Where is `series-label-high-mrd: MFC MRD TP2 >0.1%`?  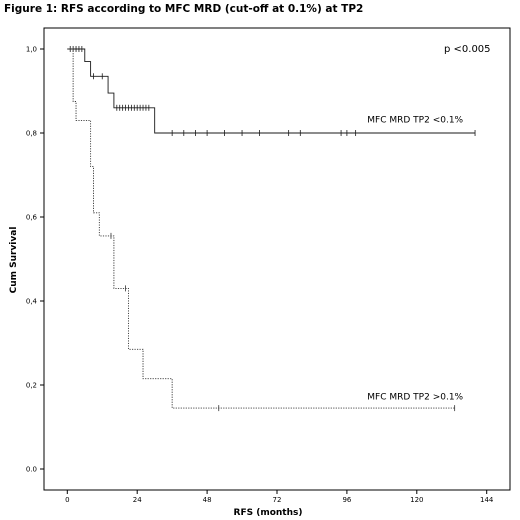
series-label-high-mrd: MFC MRD TP2 >0.1% is located at coordinates (415, 398).